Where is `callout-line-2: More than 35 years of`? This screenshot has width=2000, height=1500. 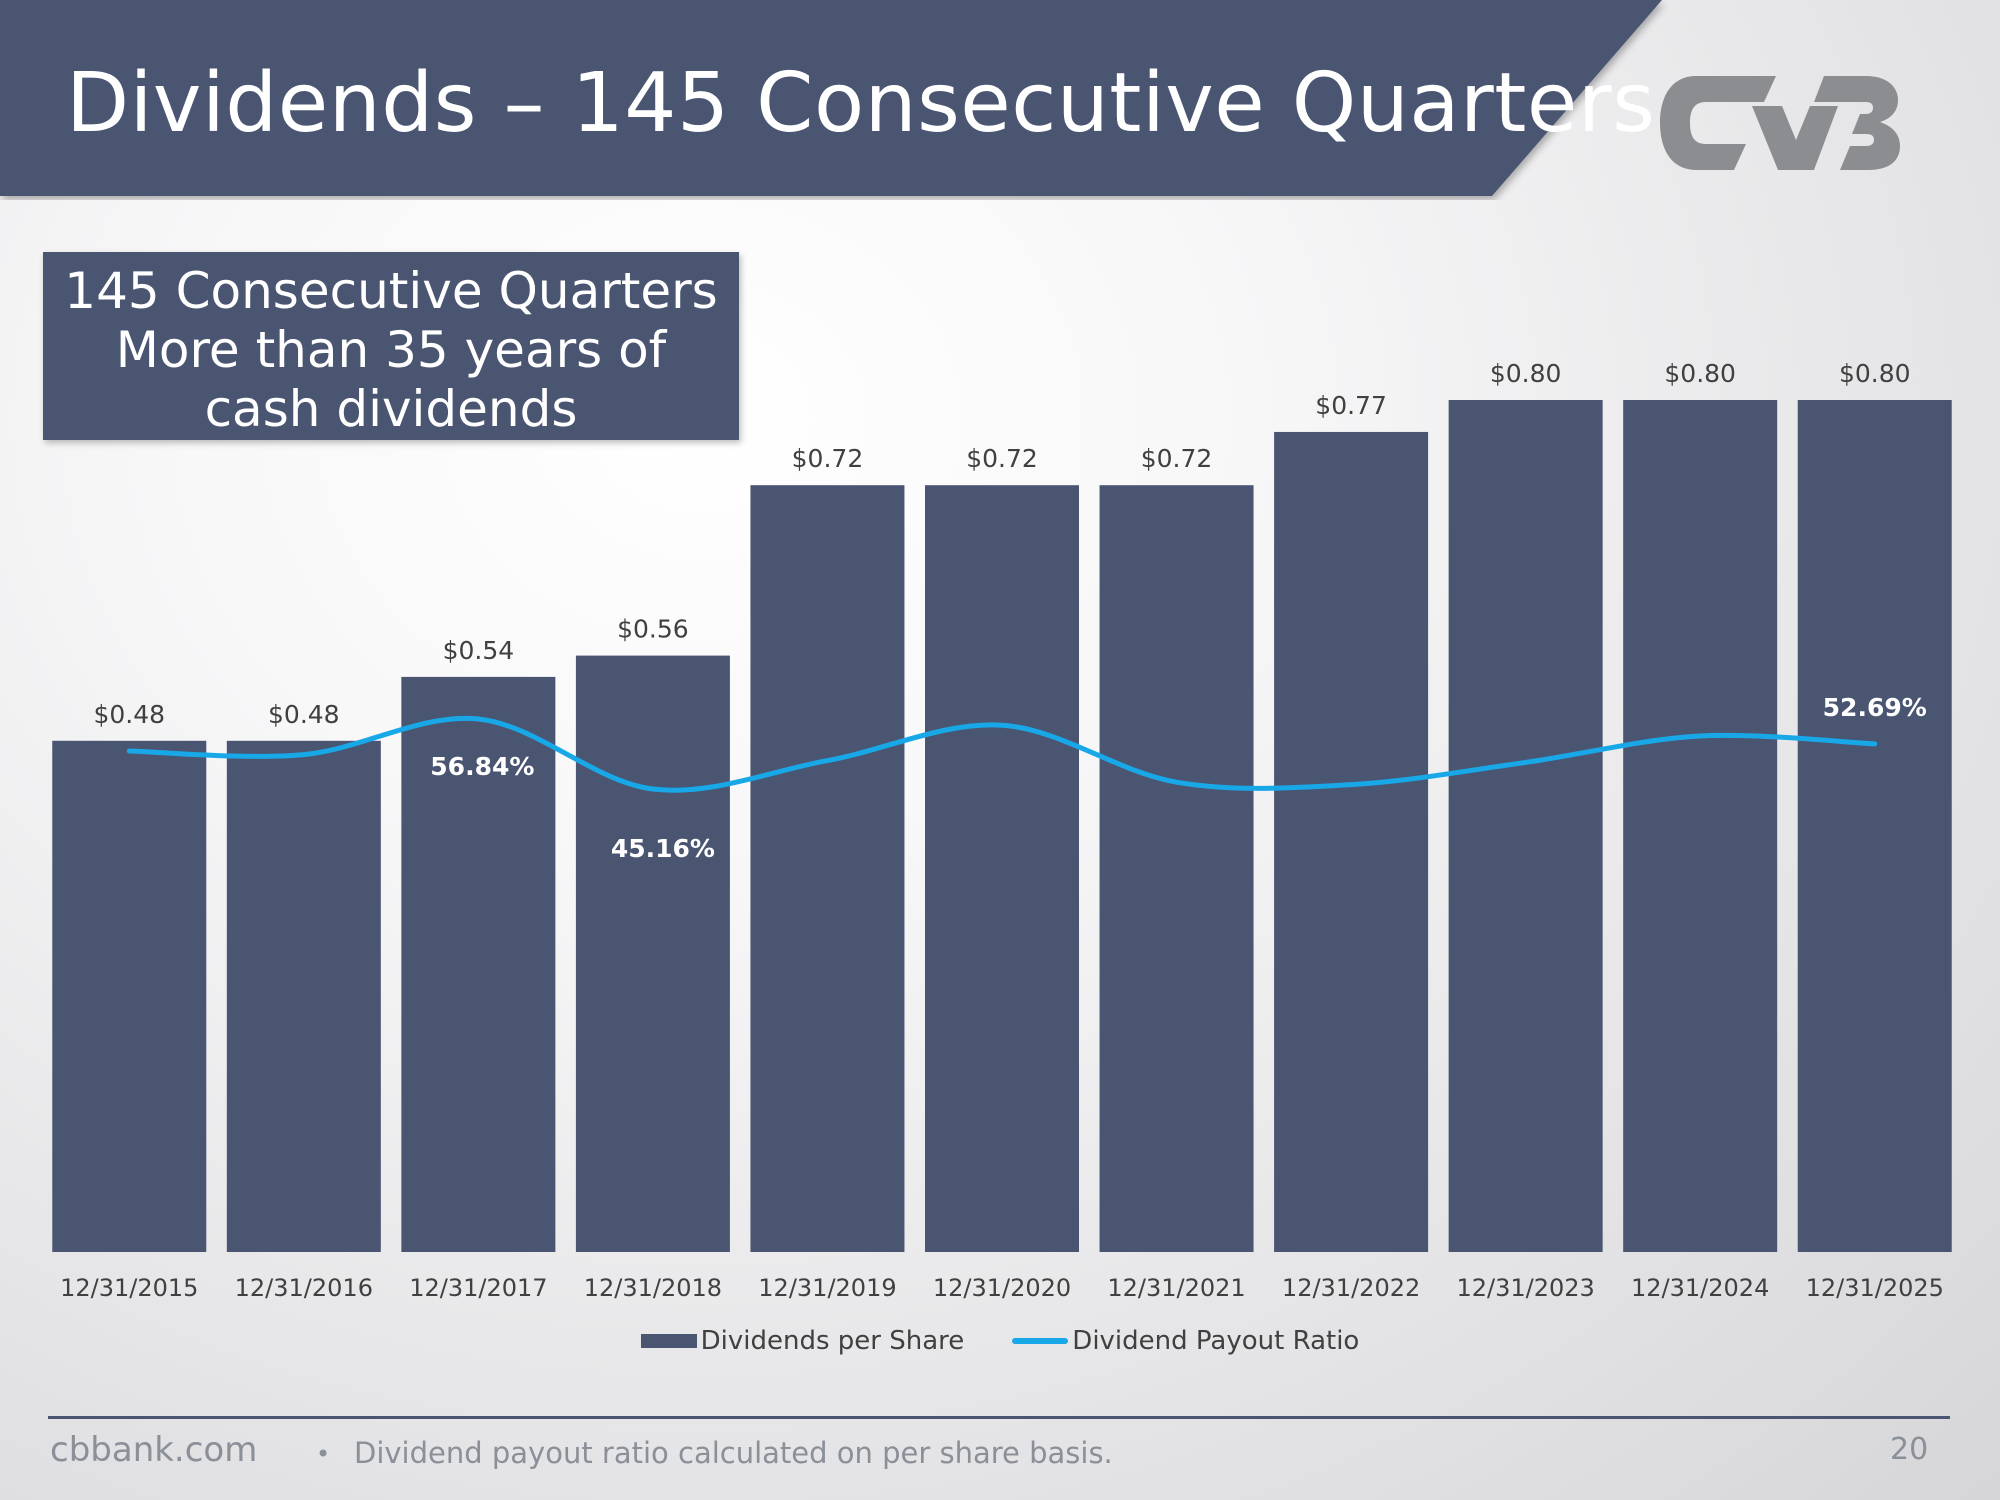 callout-line-2: More than 35 years of is located at coordinates (391, 350).